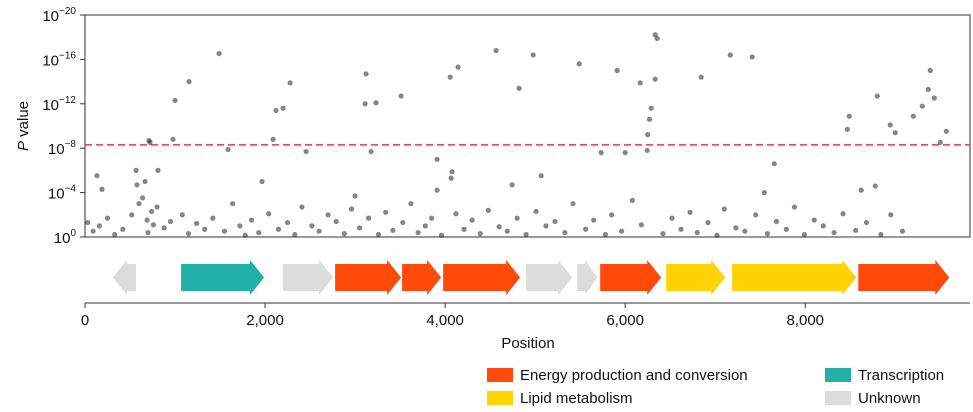 The width and height of the screenshot is (973, 412). I want to click on legend-label: Transcription, so click(901, 375).